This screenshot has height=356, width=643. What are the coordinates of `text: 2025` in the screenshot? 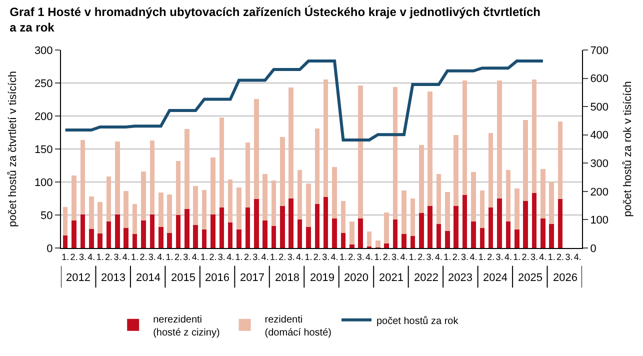 It's located at (530, 278).